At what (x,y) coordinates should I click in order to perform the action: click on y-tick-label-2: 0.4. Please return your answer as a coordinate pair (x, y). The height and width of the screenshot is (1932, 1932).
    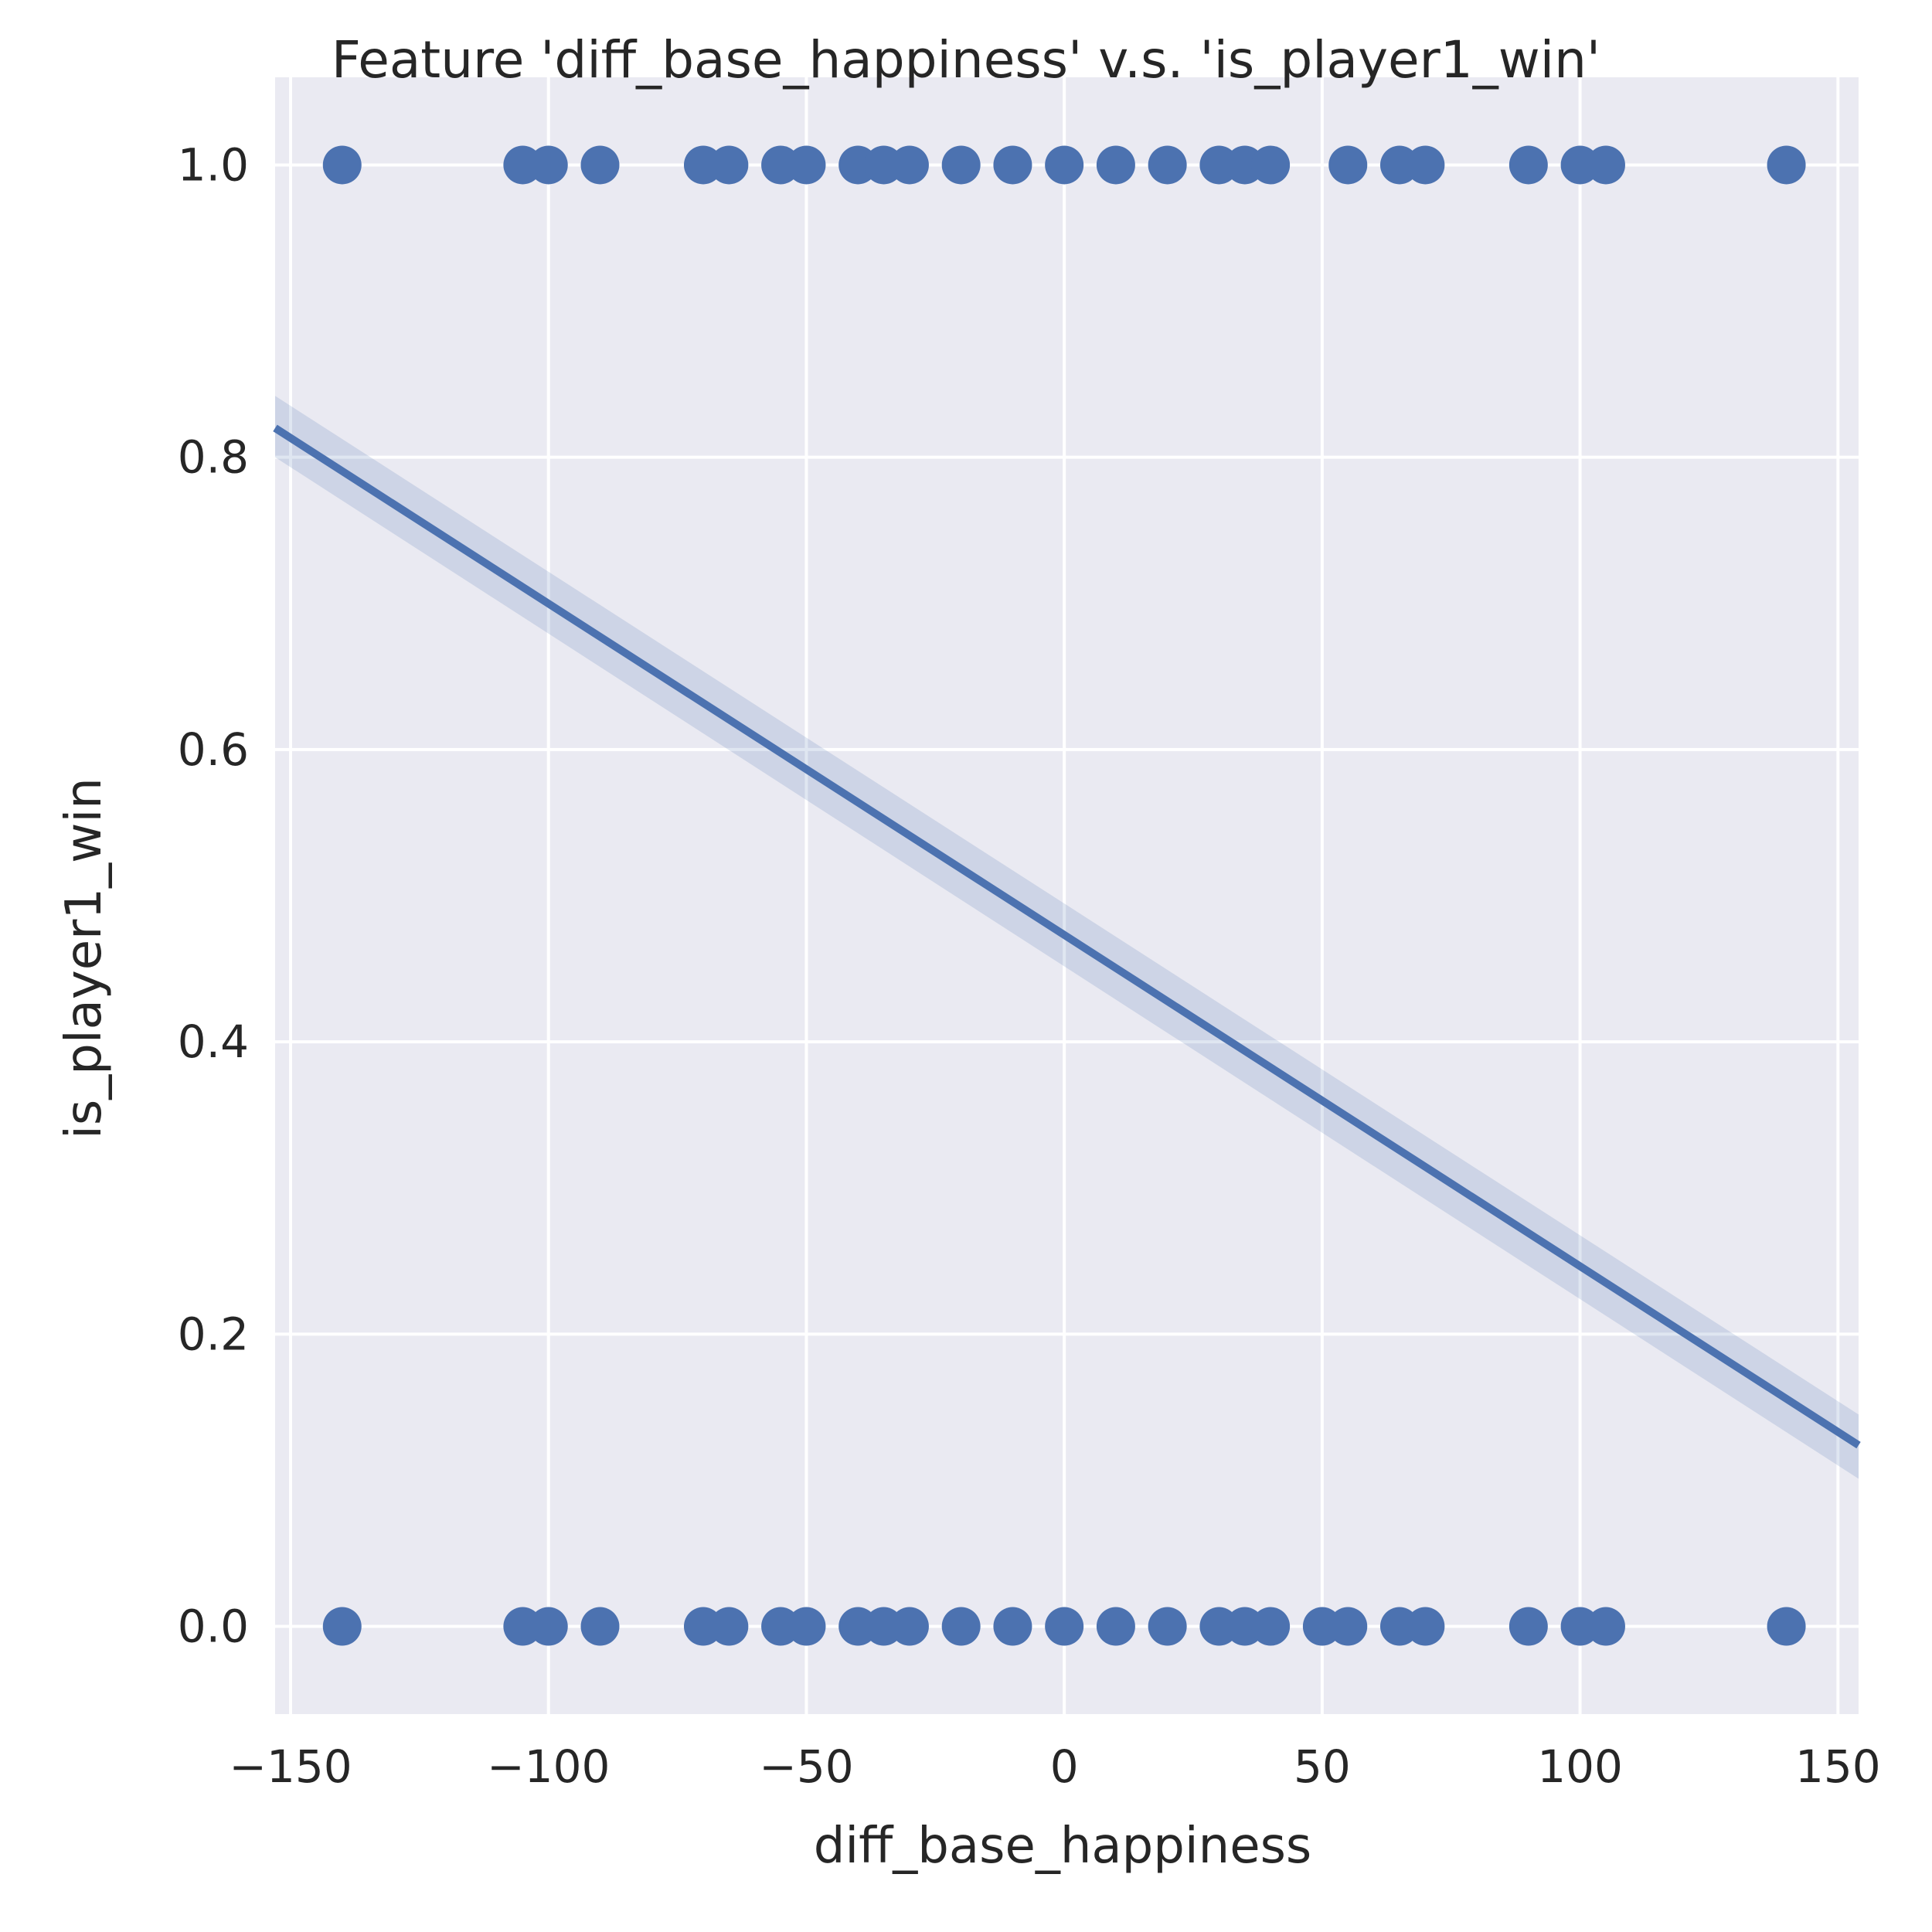
    Looking at the image, I should click on (214, 1042).